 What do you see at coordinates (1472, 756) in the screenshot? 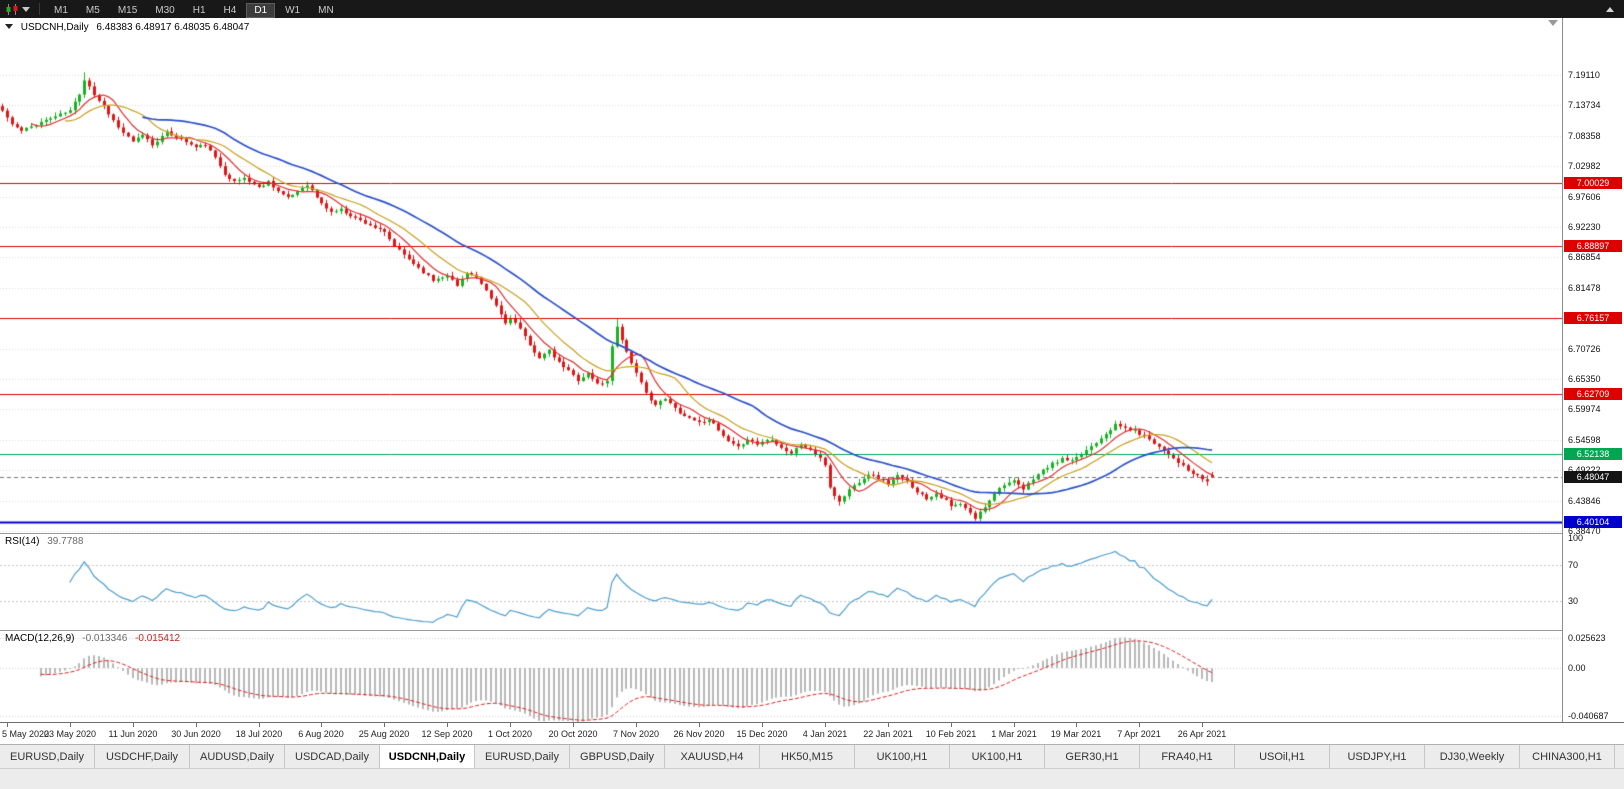
I see `chart-tab: DJ30,Weekly` at bounding box center [1472, 756].